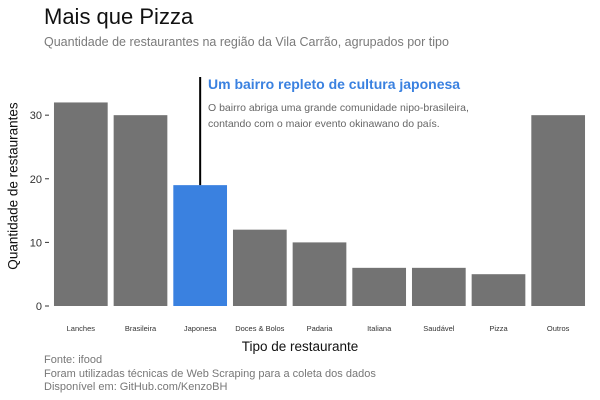 The image size is (600, 400). Describe the element at coordinates (319, 274) in the screenshot. I see `bar-padaria` at that location.